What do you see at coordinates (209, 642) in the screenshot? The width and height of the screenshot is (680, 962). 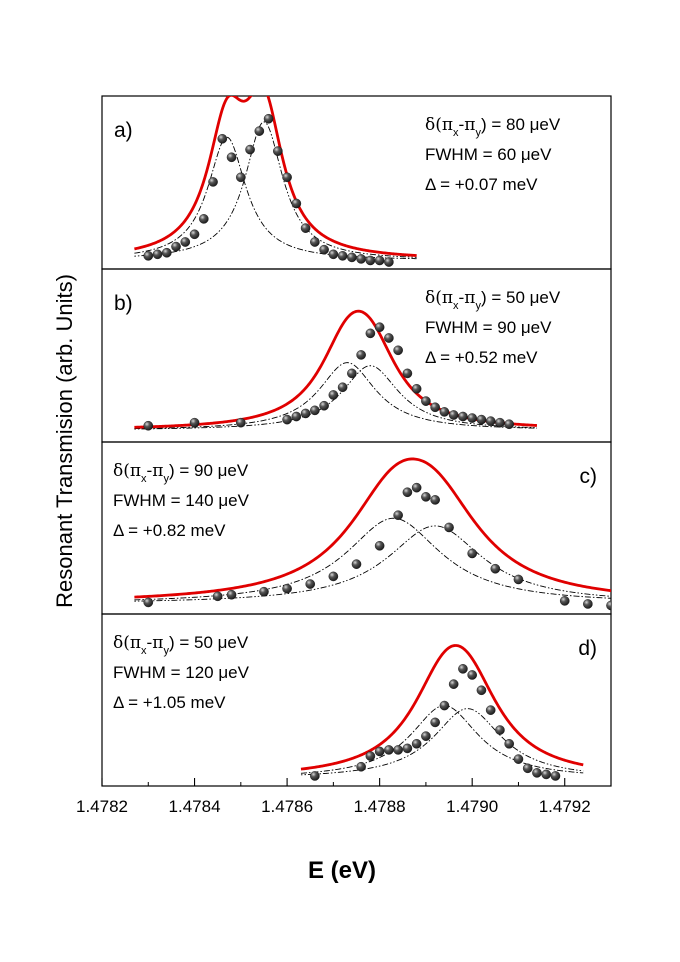 I see `splitting-value: ) = 50 μeV` at bounding box center [209, 642].